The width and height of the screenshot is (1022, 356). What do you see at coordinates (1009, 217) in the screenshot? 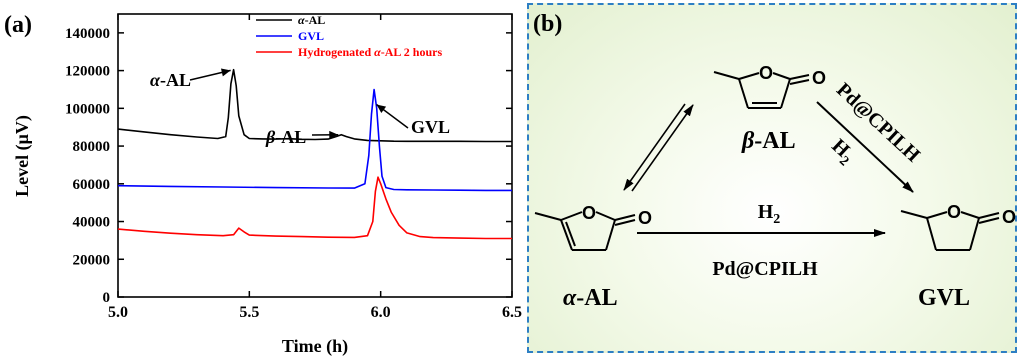
I see `gvl-carbonyl-oxygen: O` at bounding box center [1009, 217].